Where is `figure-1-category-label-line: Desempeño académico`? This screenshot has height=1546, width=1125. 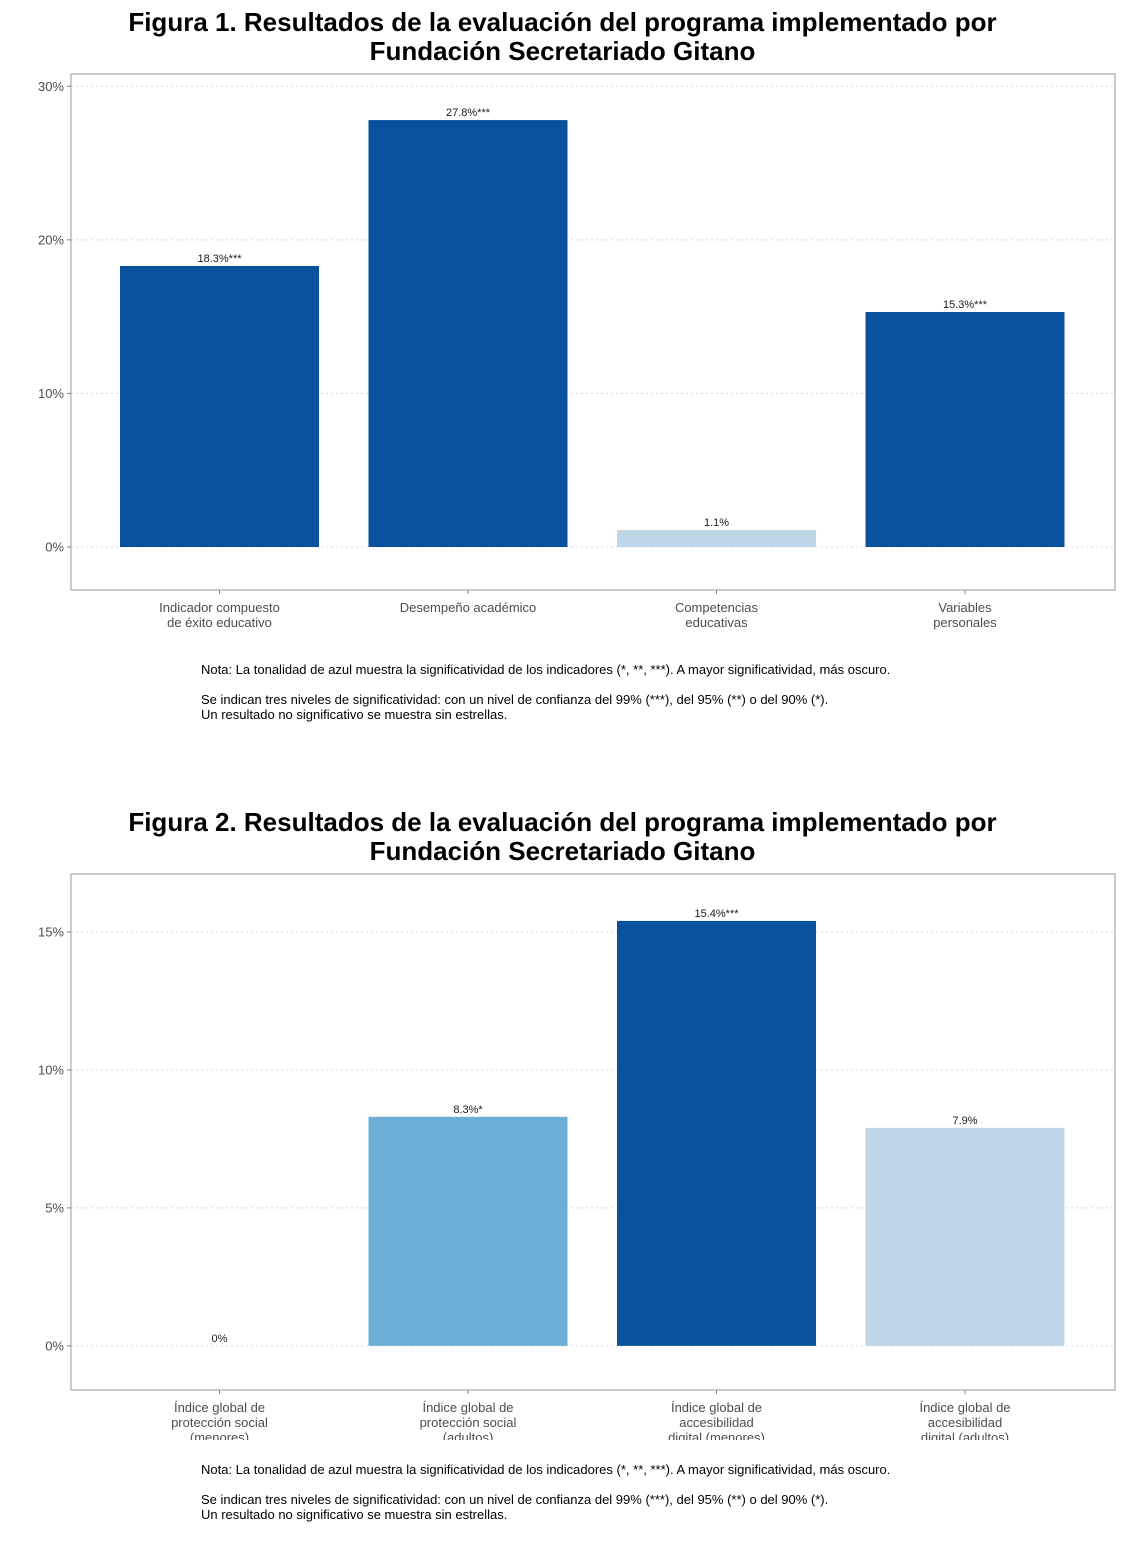 figure-1-category-label-line: Desempeño académico is located at coordinates (468, 607).